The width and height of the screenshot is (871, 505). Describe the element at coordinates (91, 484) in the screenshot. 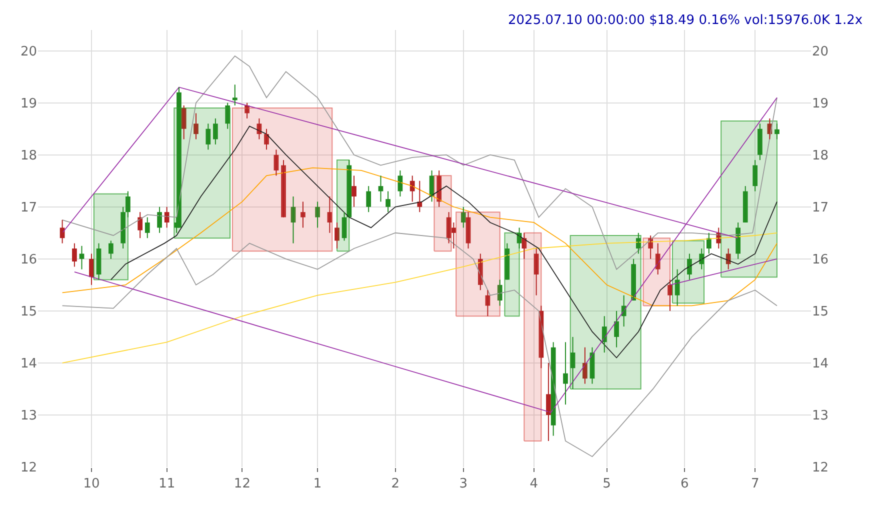

I see `x-tick-label: 10` at that location.